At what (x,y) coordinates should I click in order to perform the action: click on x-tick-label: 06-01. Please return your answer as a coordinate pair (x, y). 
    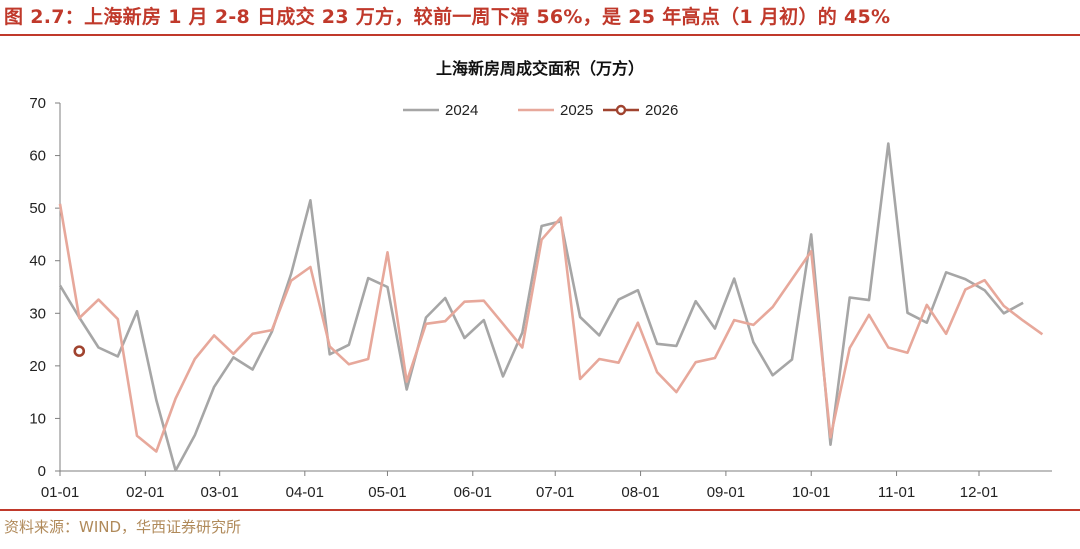
    Looking at the image, I should click on (473, 492).